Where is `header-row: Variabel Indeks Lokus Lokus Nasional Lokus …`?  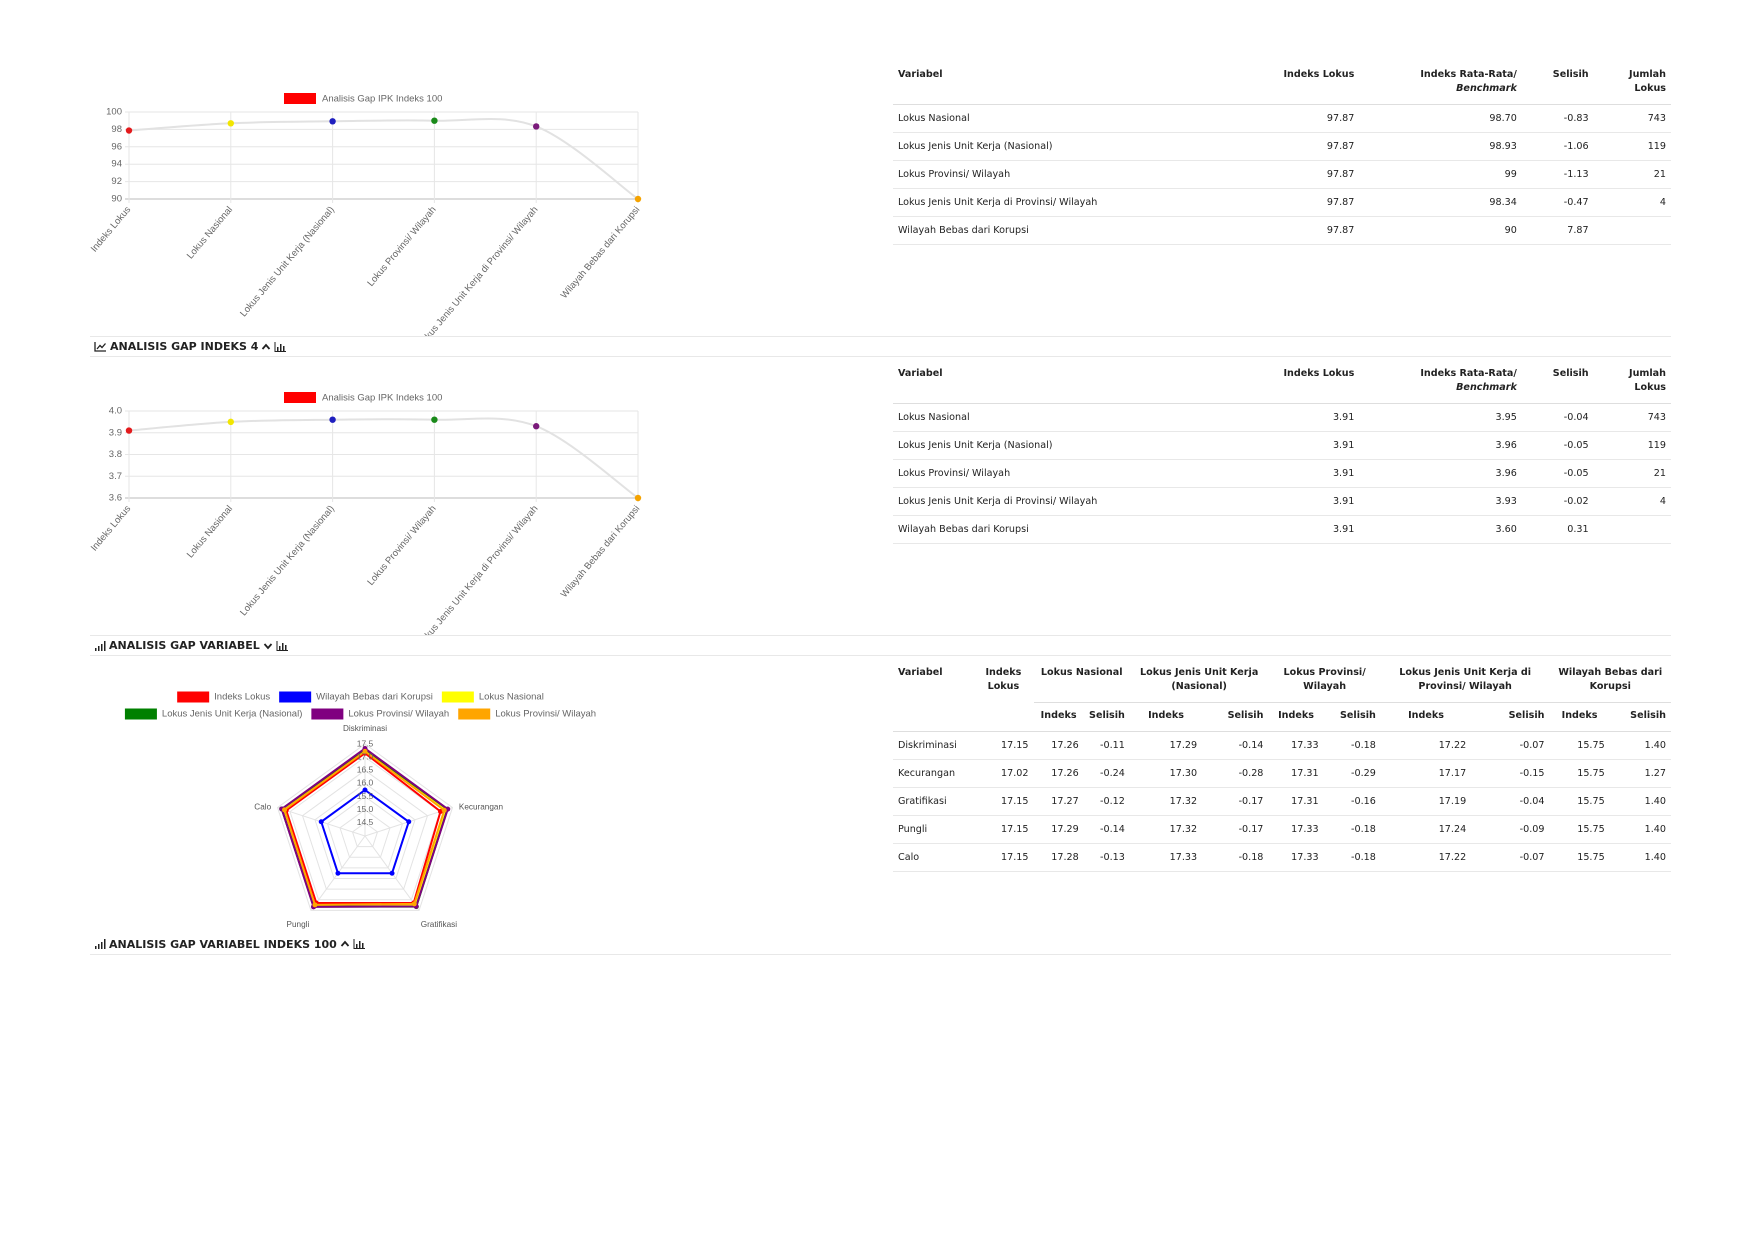 header-row: Variabel Indeks Lokus Lokus Nasional Lokus … is located at coordinates (1282, 696).